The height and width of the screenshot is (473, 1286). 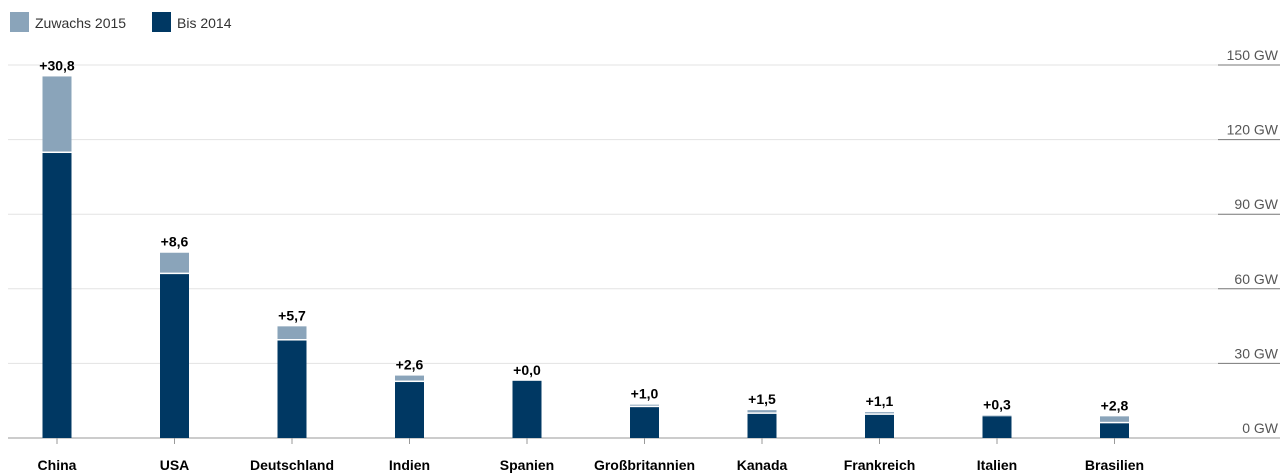 What do you see at coordinates (409, 410) in the screenshot?
I see `bar-bis-2014-indien` at bounding box center [409, 410].